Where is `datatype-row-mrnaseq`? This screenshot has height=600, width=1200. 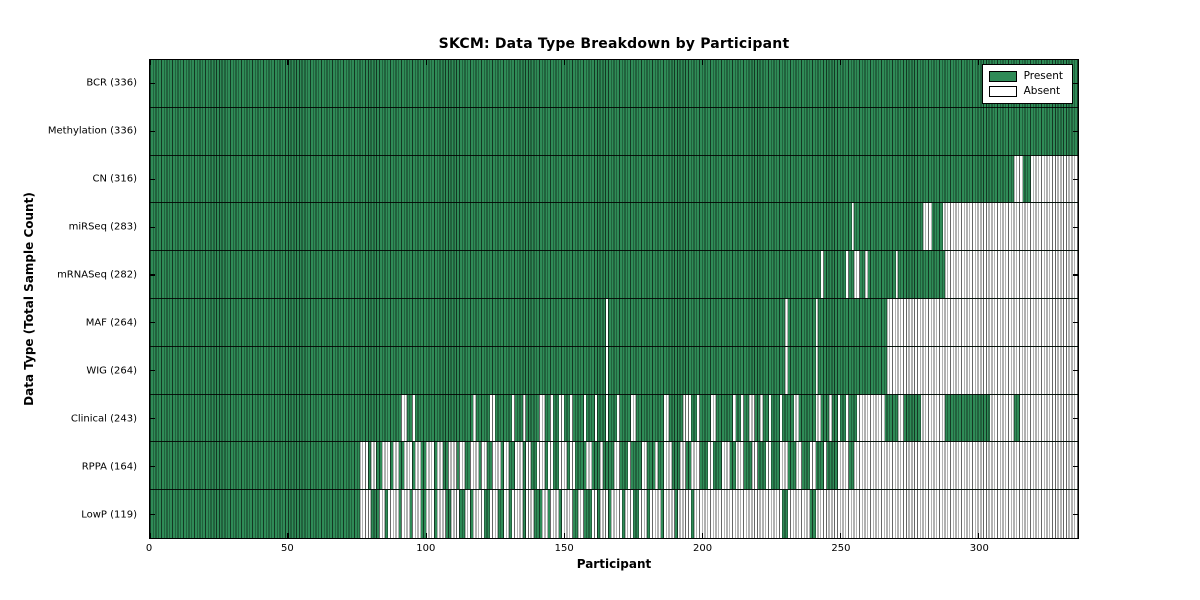
datatype-row-mrnaseq is located at coordinates (614, 275).